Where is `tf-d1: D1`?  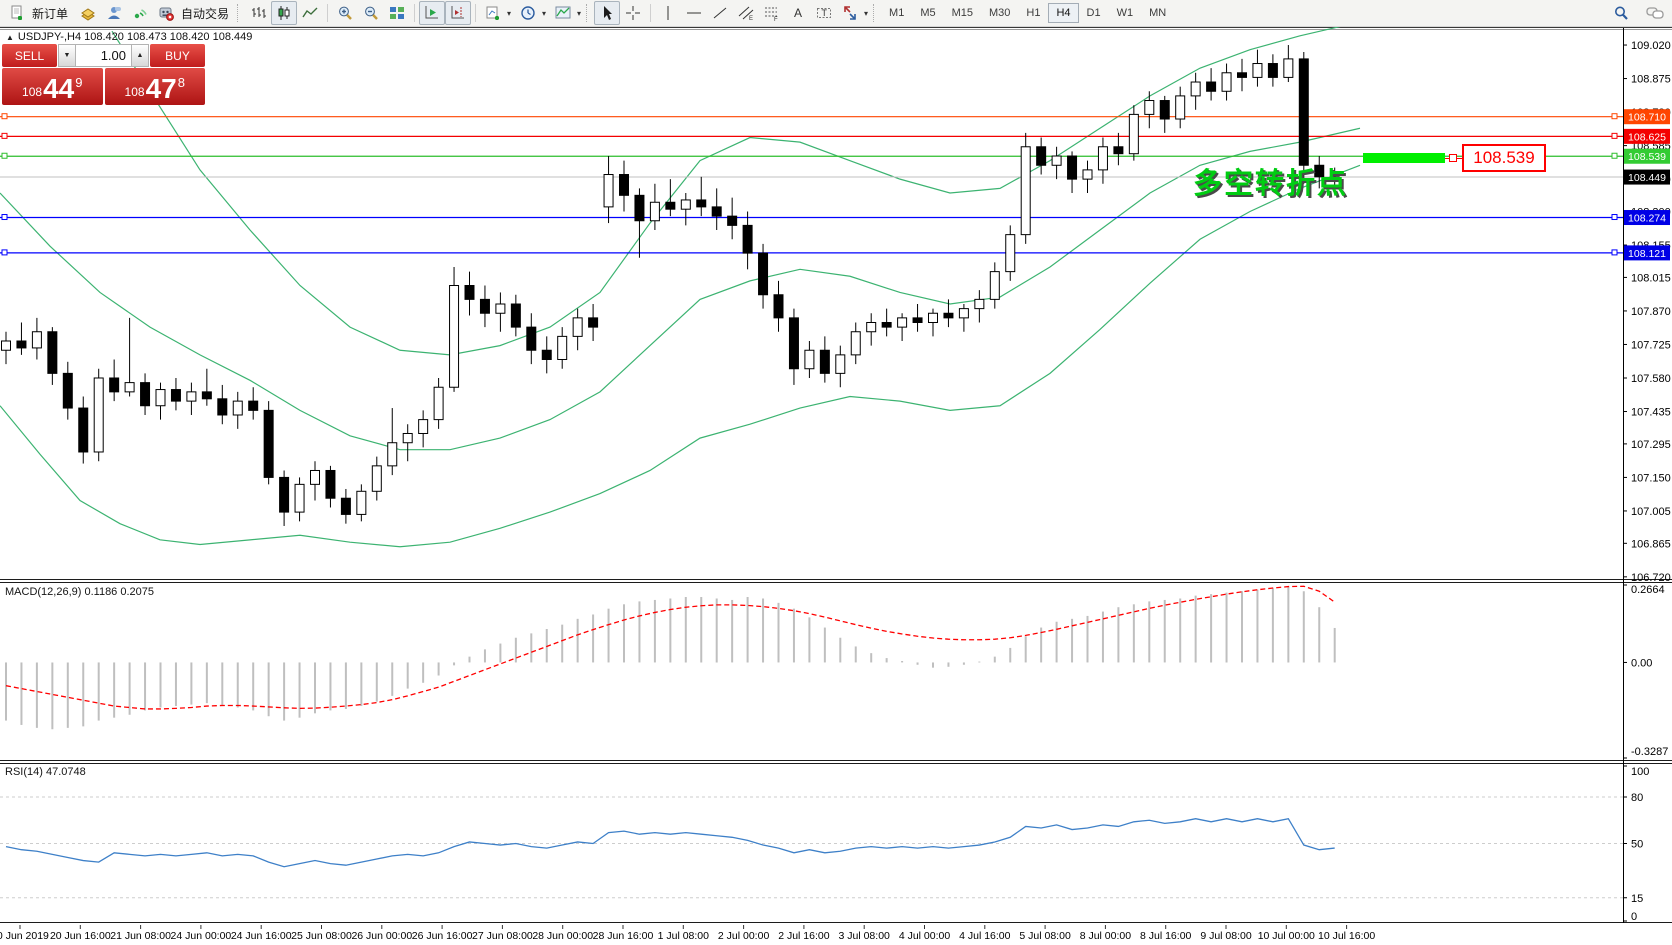
tf-d1: D1 is located at coordinates (1093, 13).